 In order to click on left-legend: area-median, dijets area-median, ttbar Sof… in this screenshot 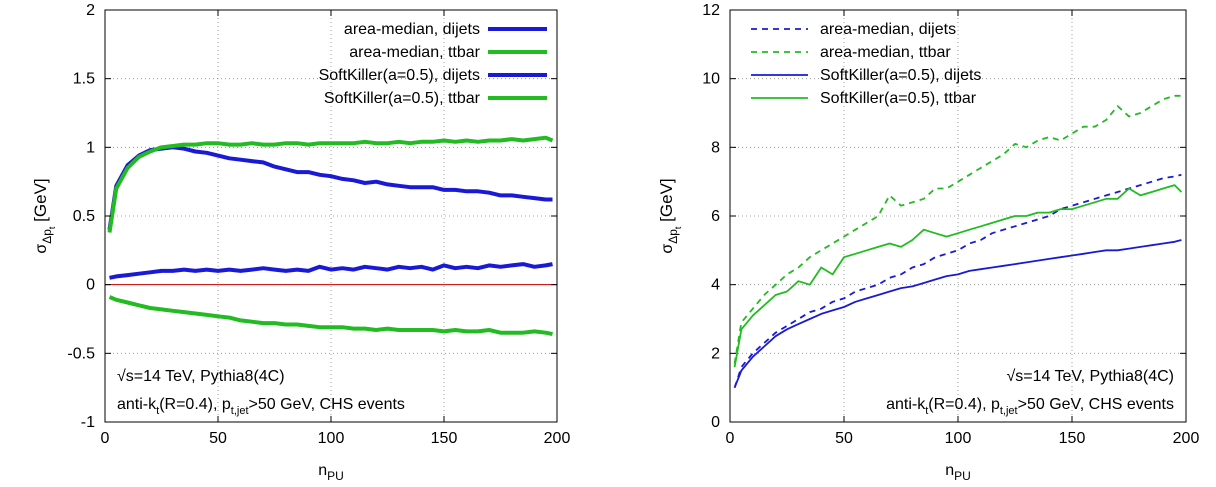, I will do `click(433, 64)`.